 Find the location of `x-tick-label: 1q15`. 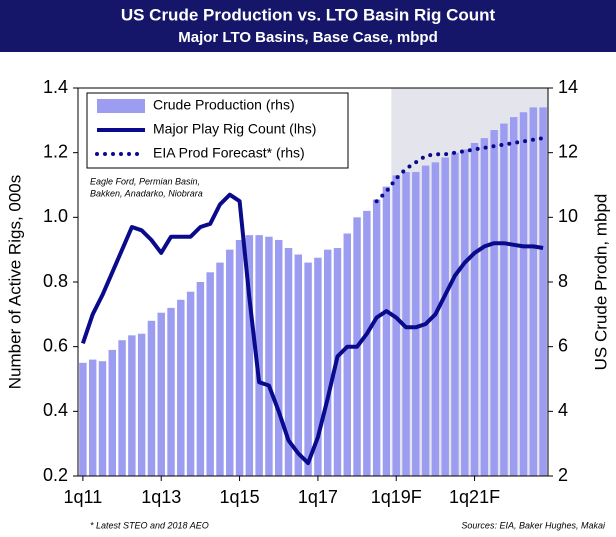

x-tick-label: 1q15 is located at coordinates (240, 497).